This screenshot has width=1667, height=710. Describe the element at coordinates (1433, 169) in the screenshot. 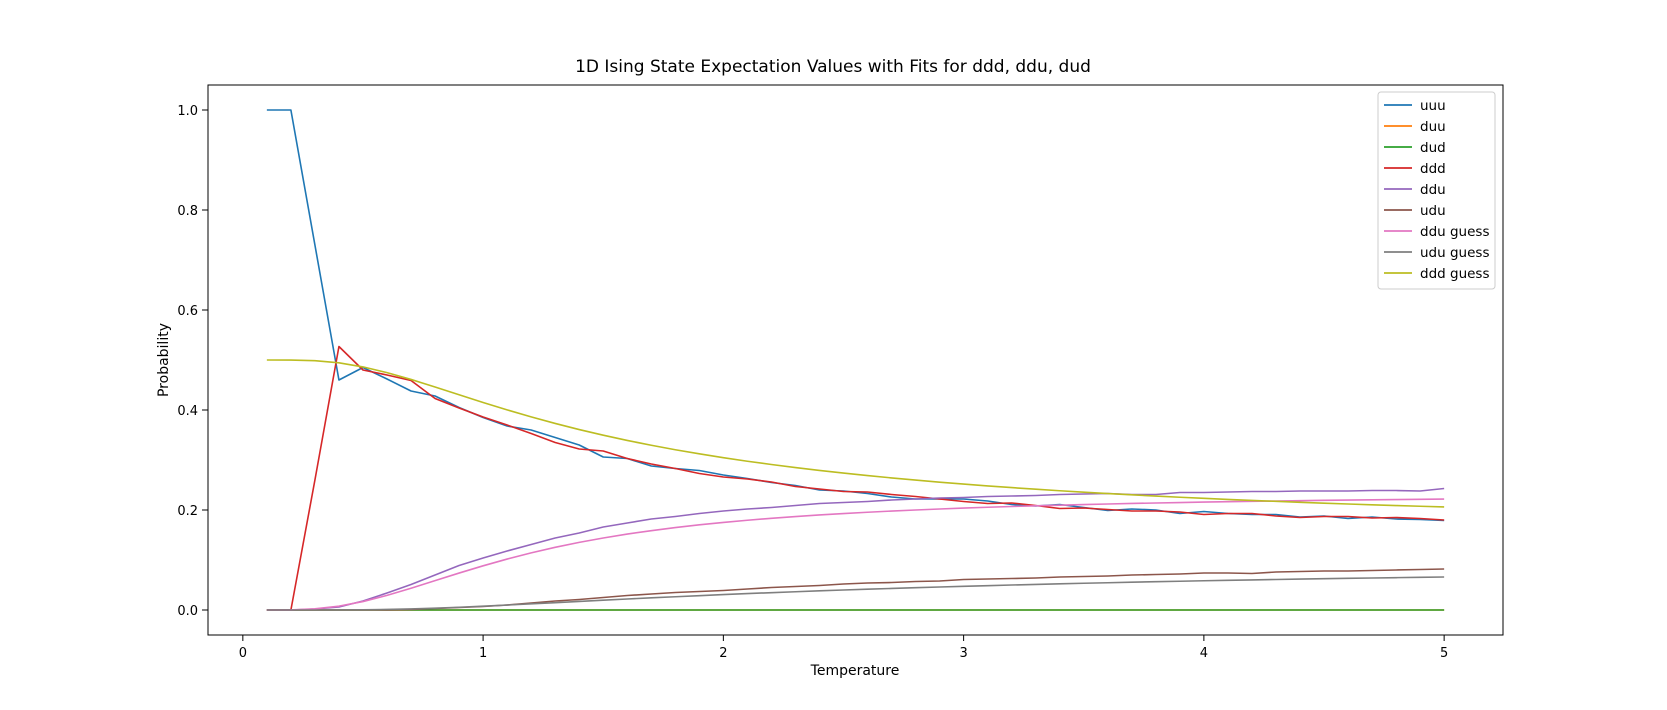

I see `legend-label: ddd` at that location.